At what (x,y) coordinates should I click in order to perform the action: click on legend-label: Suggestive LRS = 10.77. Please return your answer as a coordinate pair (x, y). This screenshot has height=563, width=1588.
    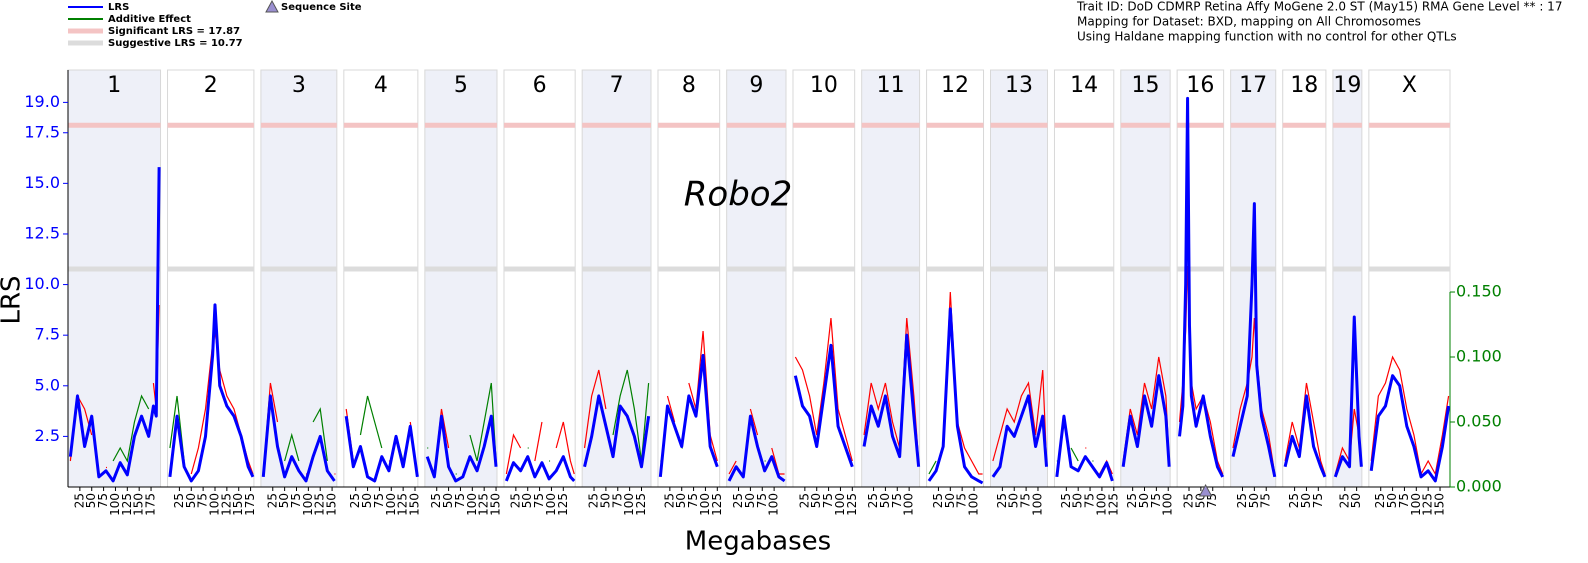
    Looking at the image, I should click on (175, 43).